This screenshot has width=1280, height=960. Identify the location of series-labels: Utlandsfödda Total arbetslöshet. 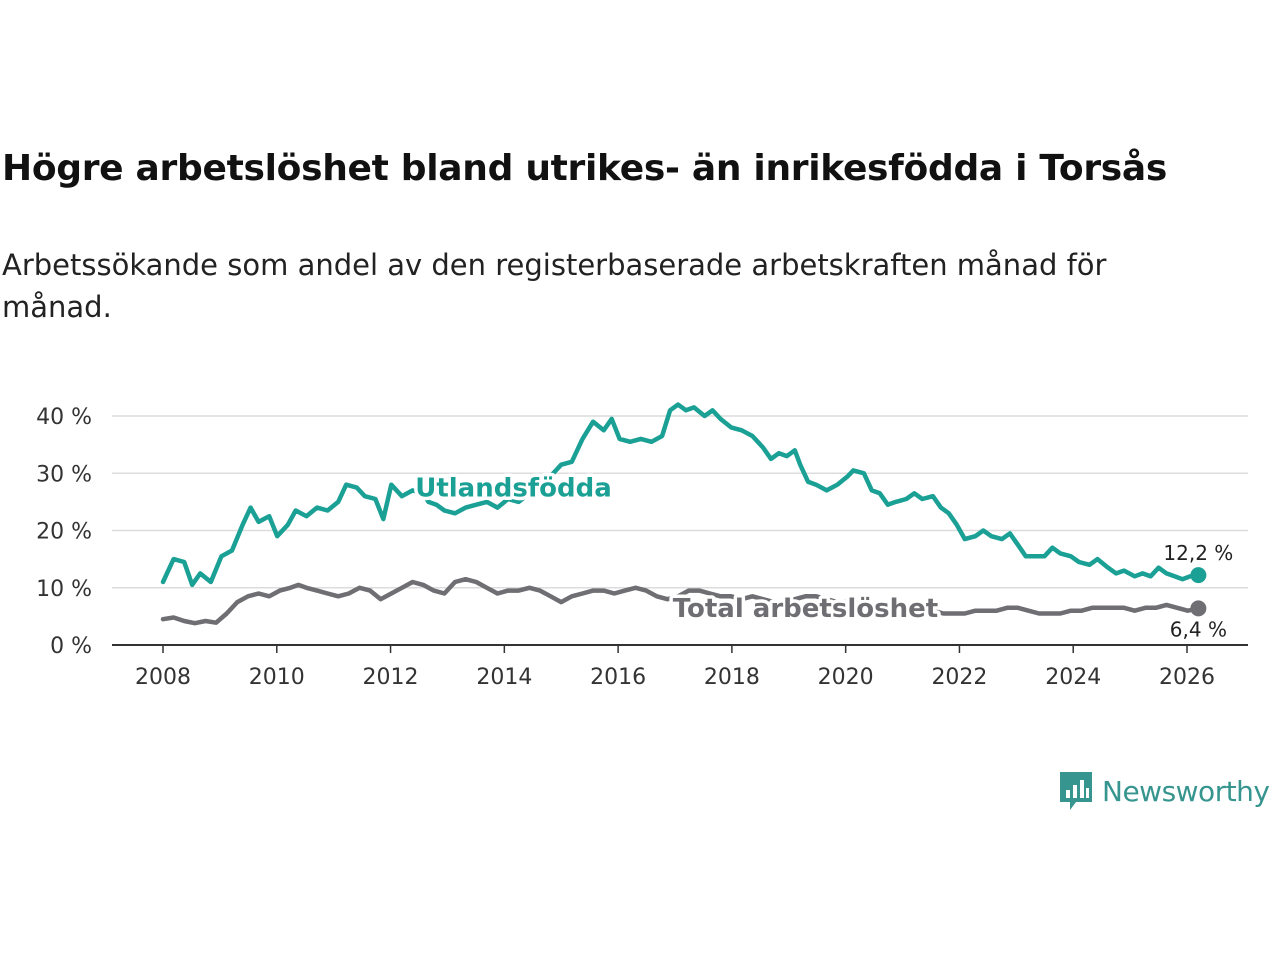
(677, 548).